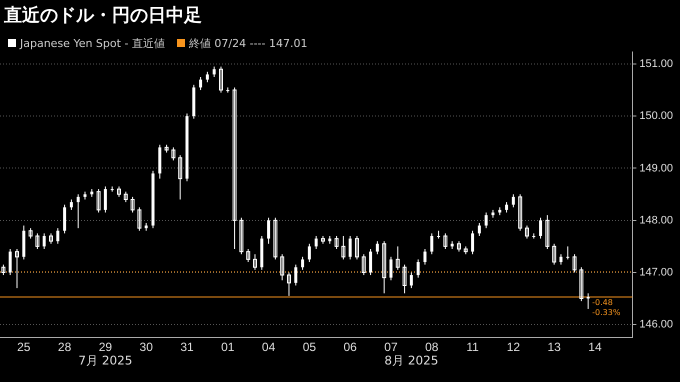 The height and width of the screenshot is (382, 680). Describe the element at coordinates (103, 15) in the screenshot. I see `chart-title: 直近のドル・円の日中足` at that location.